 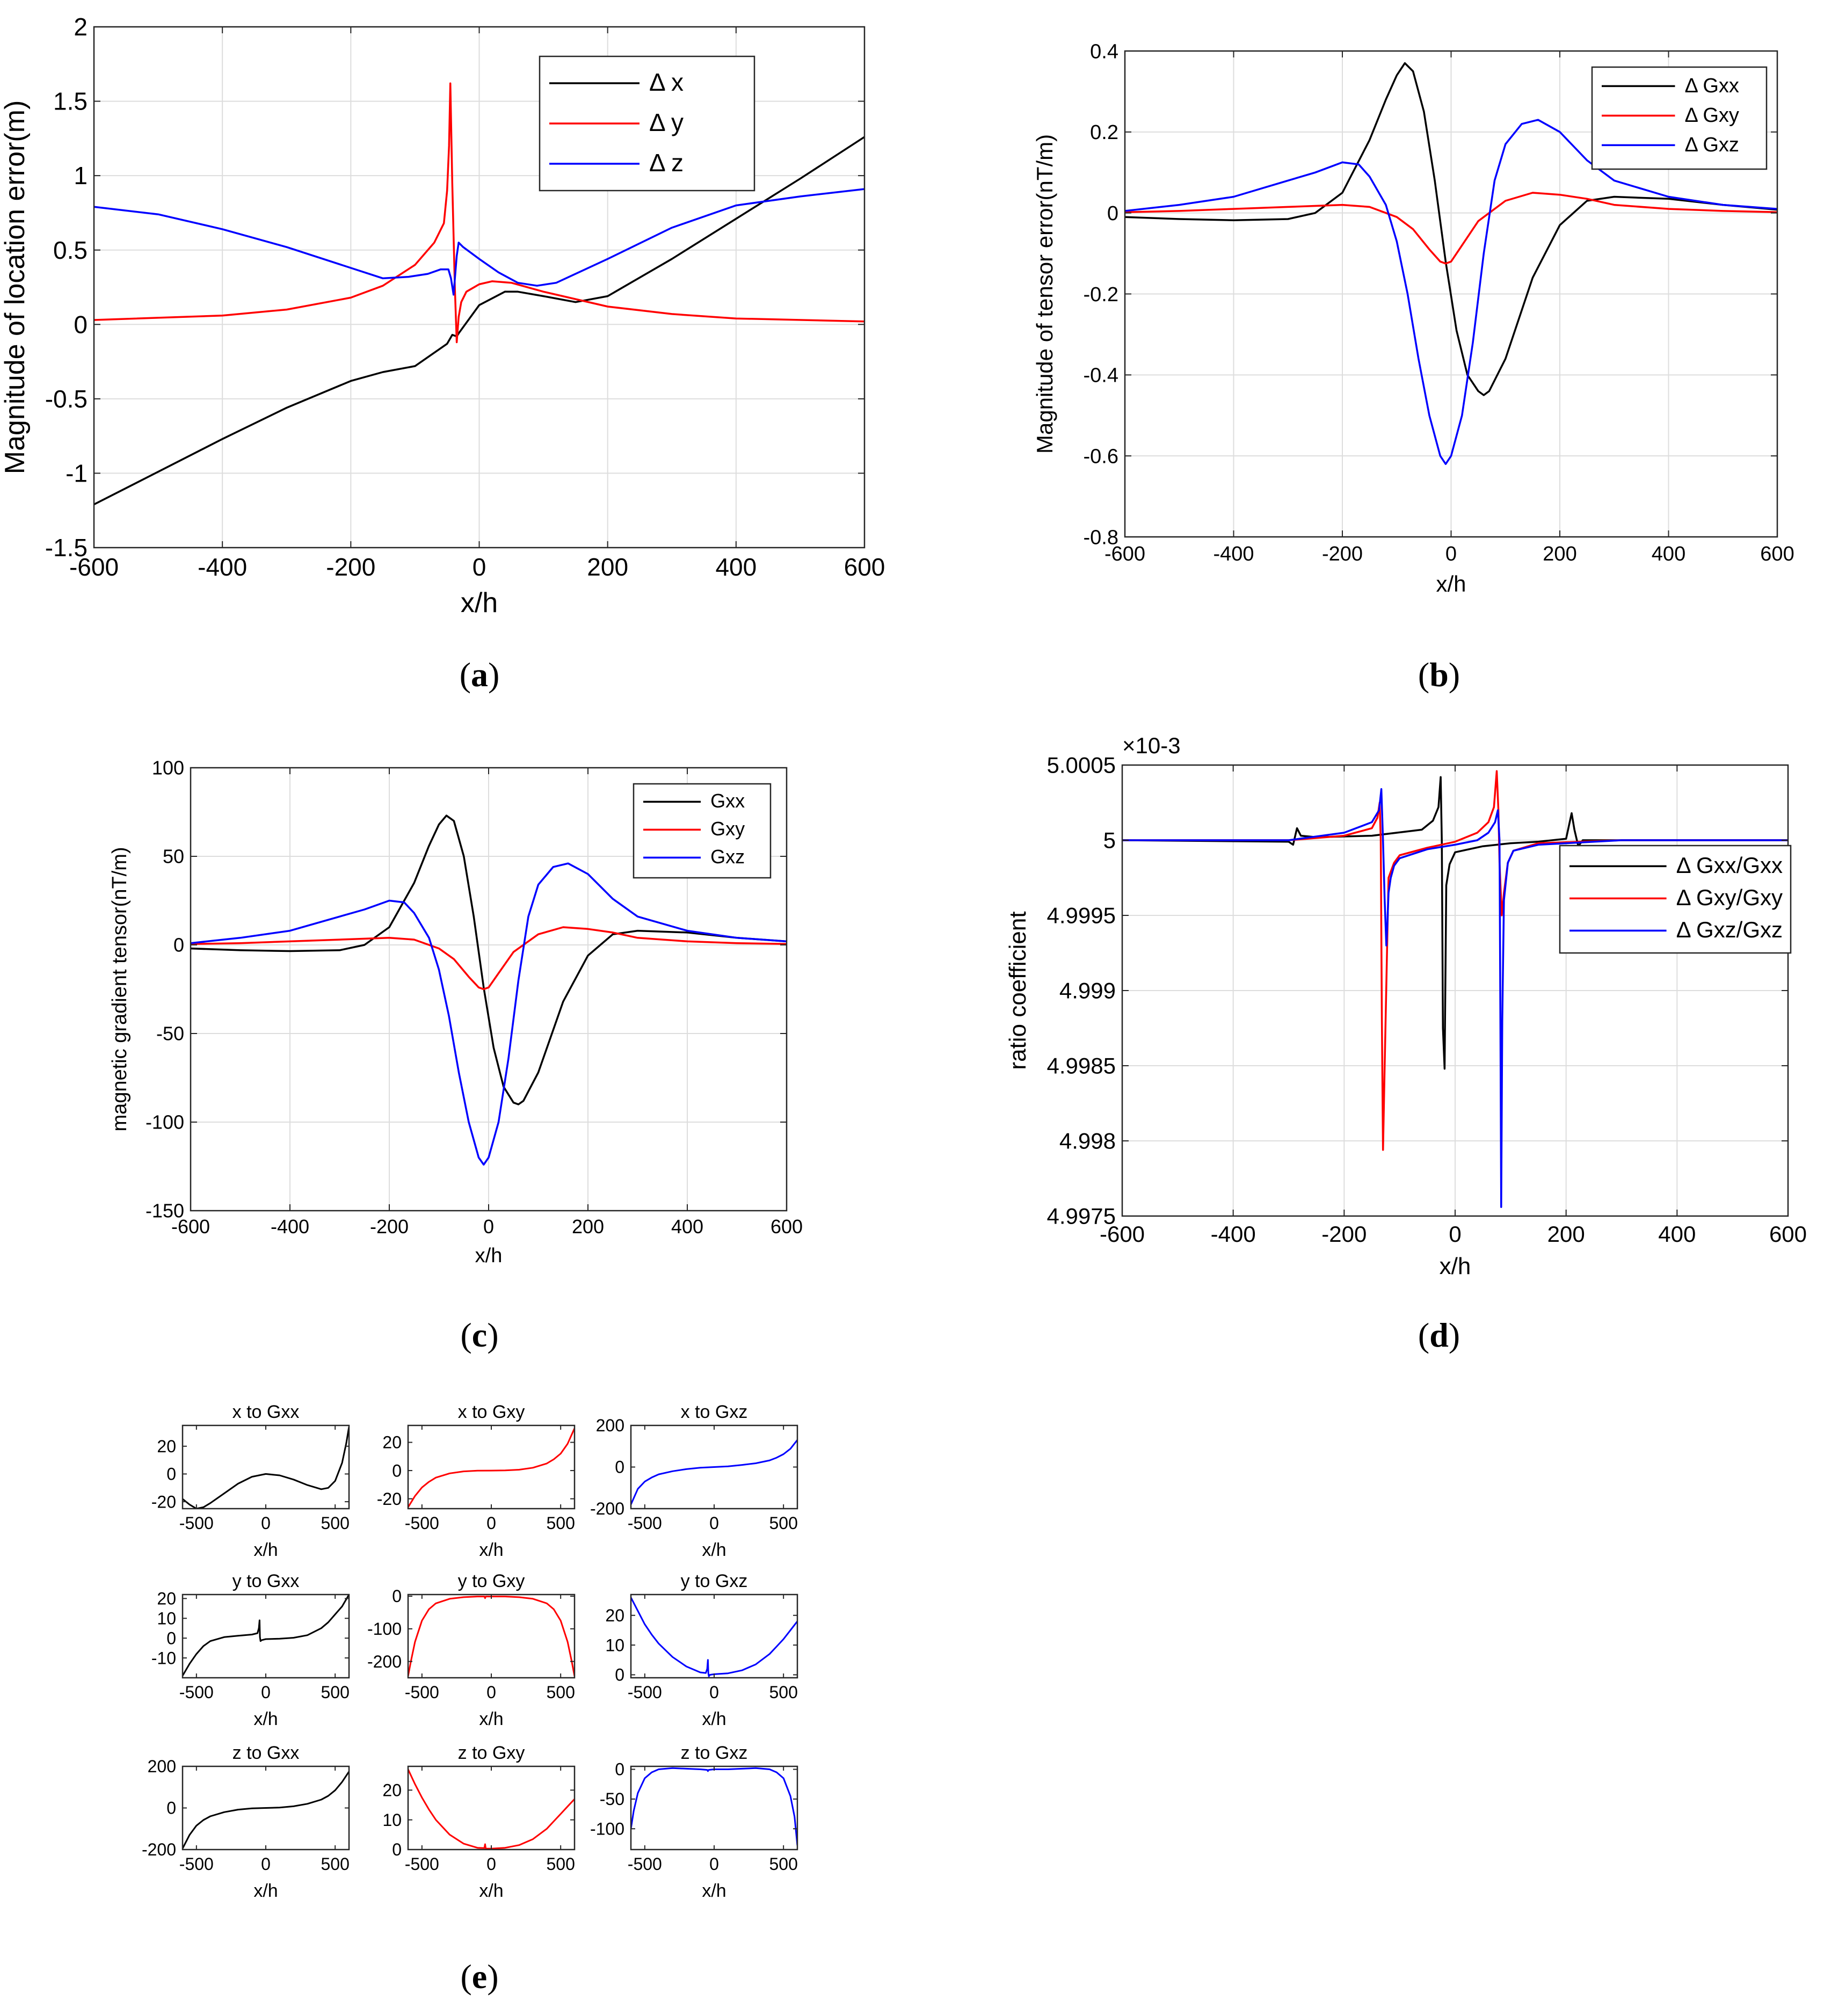 I want to click on chart-title: y to Gxy, so click(x=492, y=1581).